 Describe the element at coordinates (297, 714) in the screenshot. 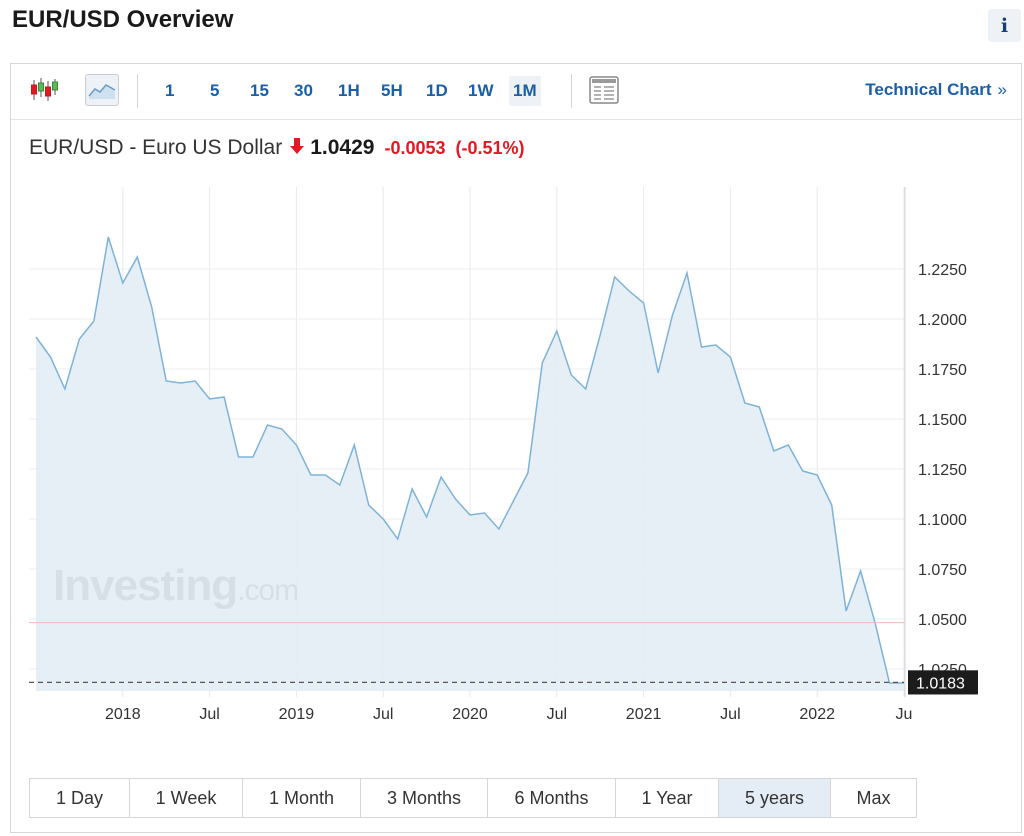

I see `x-tick-label: 2019` at that location.